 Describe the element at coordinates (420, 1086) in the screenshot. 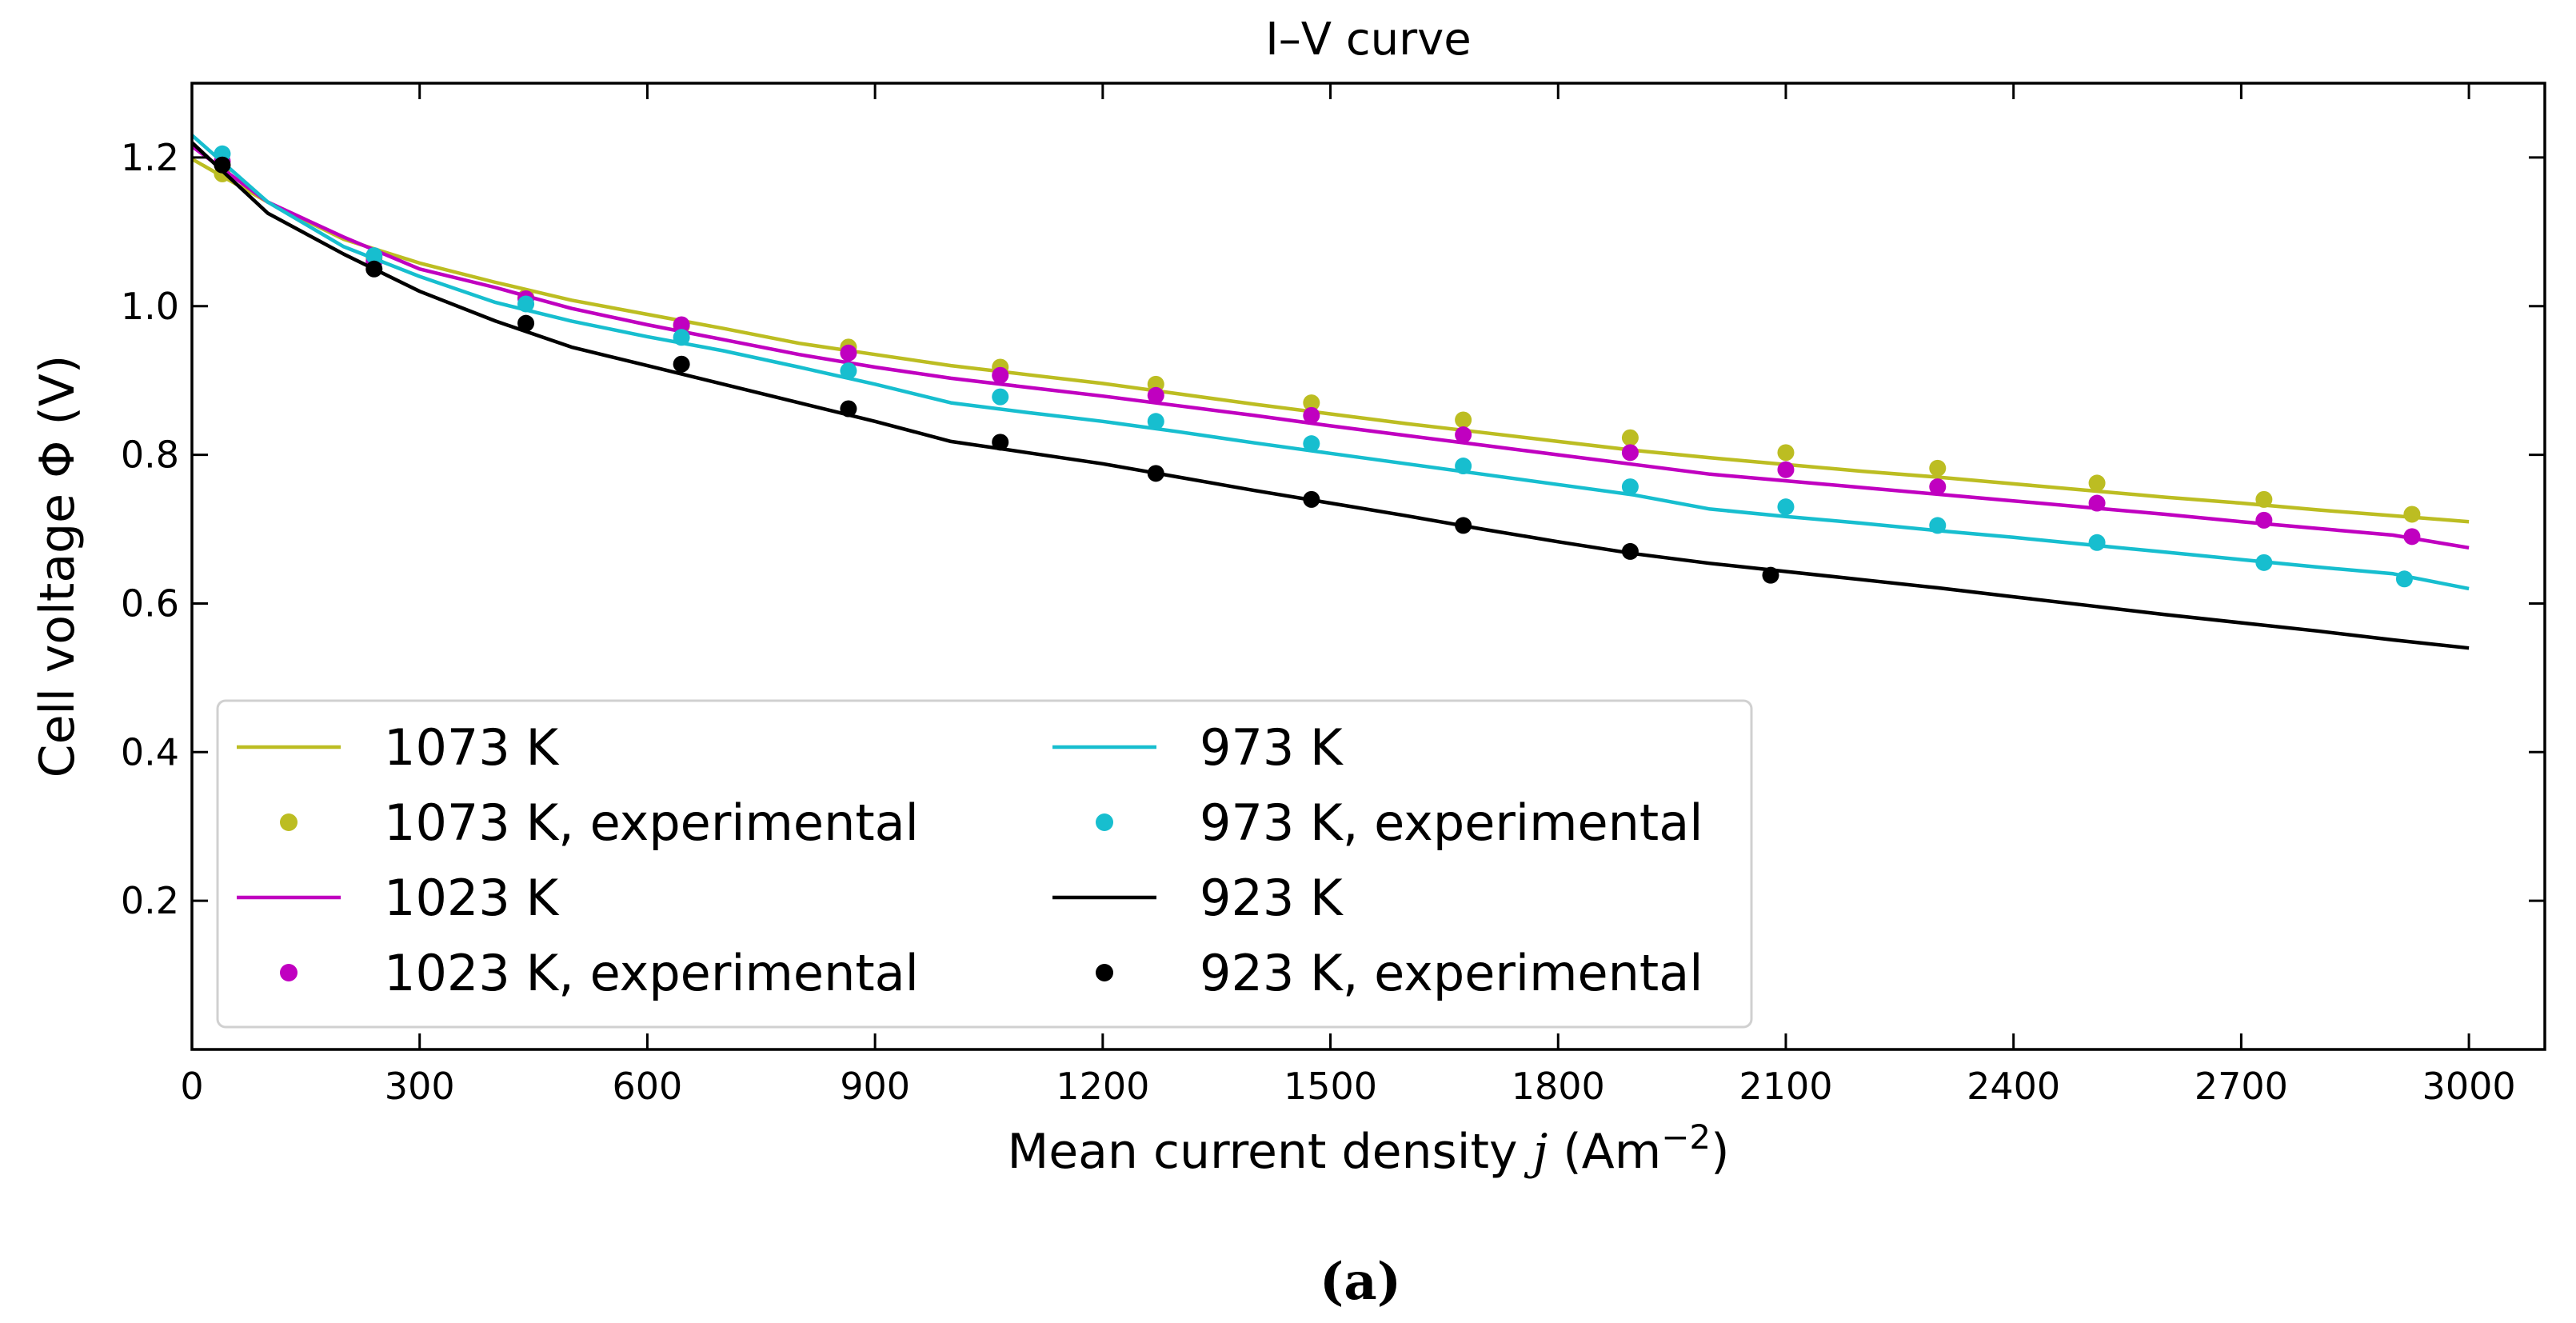

I see `x-tick-label: 300` at that location.